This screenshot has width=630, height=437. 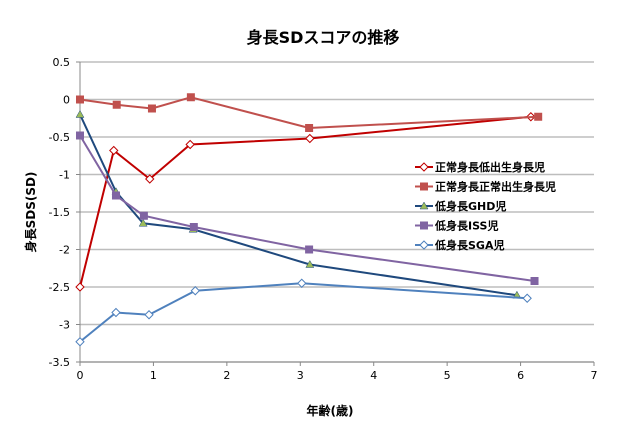 What do you see at coordinates (59, 362) in the screenshot?
I see `y-tick-label: -3.5` at bounding box center [59, 362].